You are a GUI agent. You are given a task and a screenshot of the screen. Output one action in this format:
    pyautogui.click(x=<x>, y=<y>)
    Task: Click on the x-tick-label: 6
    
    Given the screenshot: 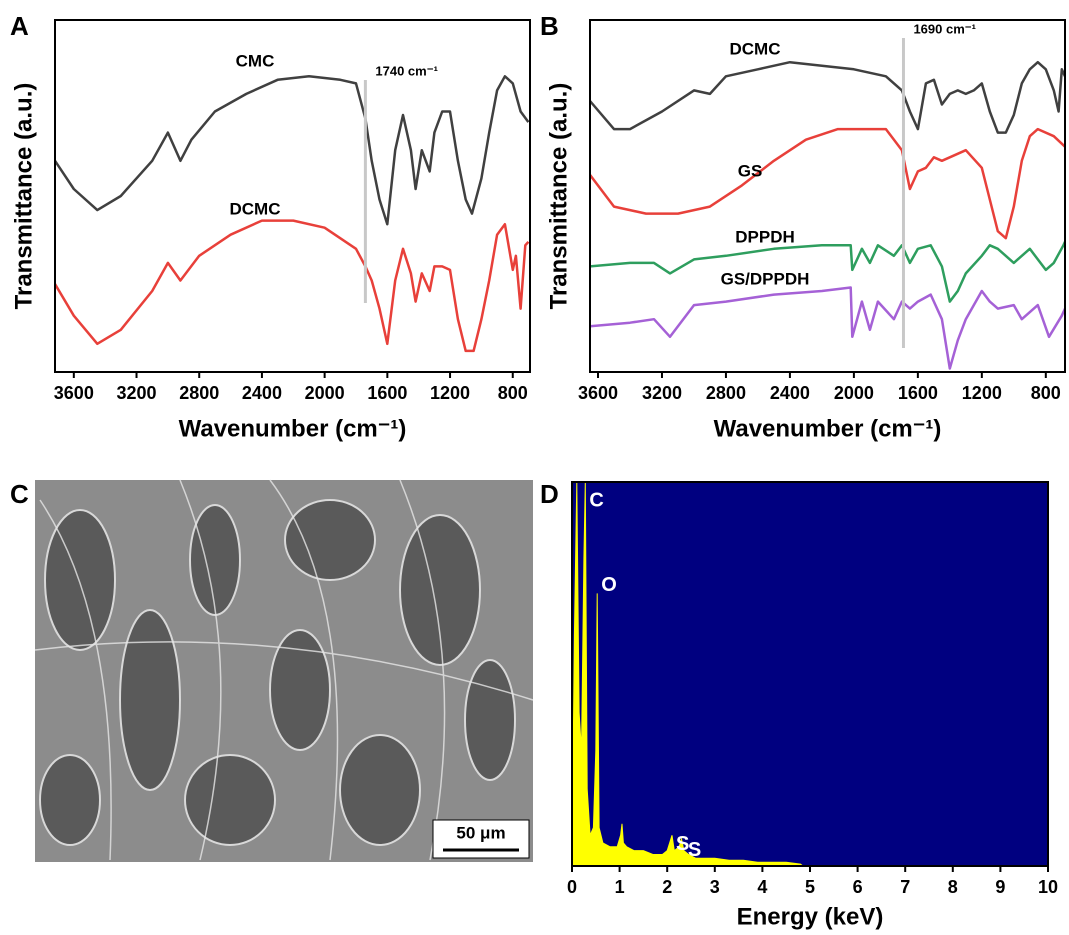 What is the action you would take?
    pyautogui.click(x=858, y=887)
    